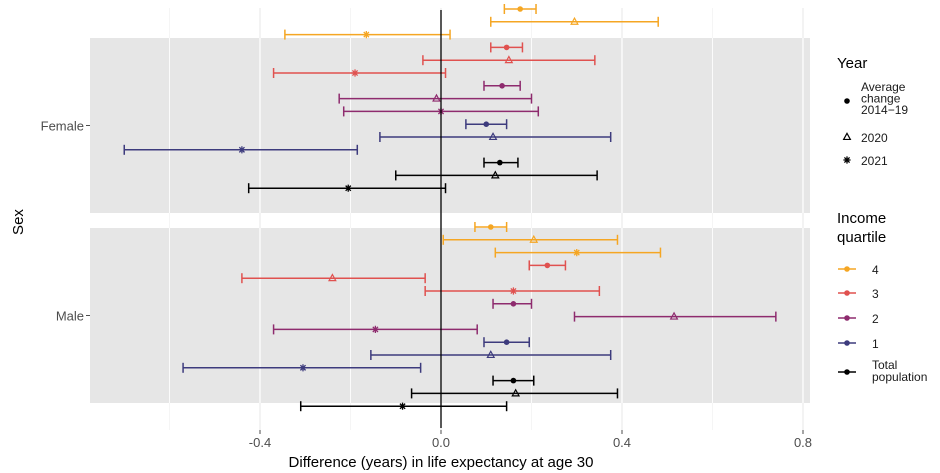  Describe the element at coordinates (70, 316) in the screenshot. I see `panel-label: Male` at that location.